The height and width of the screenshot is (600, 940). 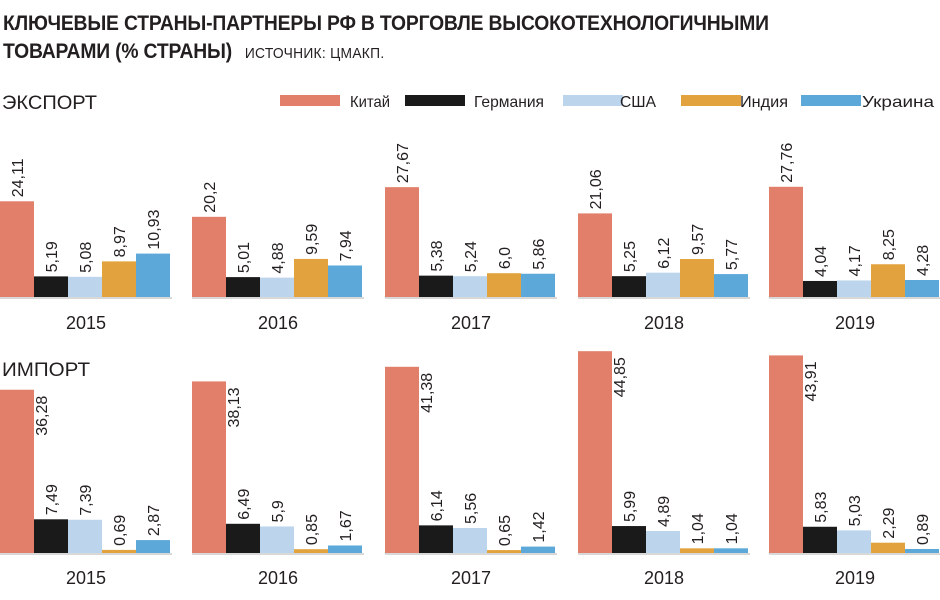 I want to click on panel-title: ЭКСПОРТ, so click(x=49, y=103).